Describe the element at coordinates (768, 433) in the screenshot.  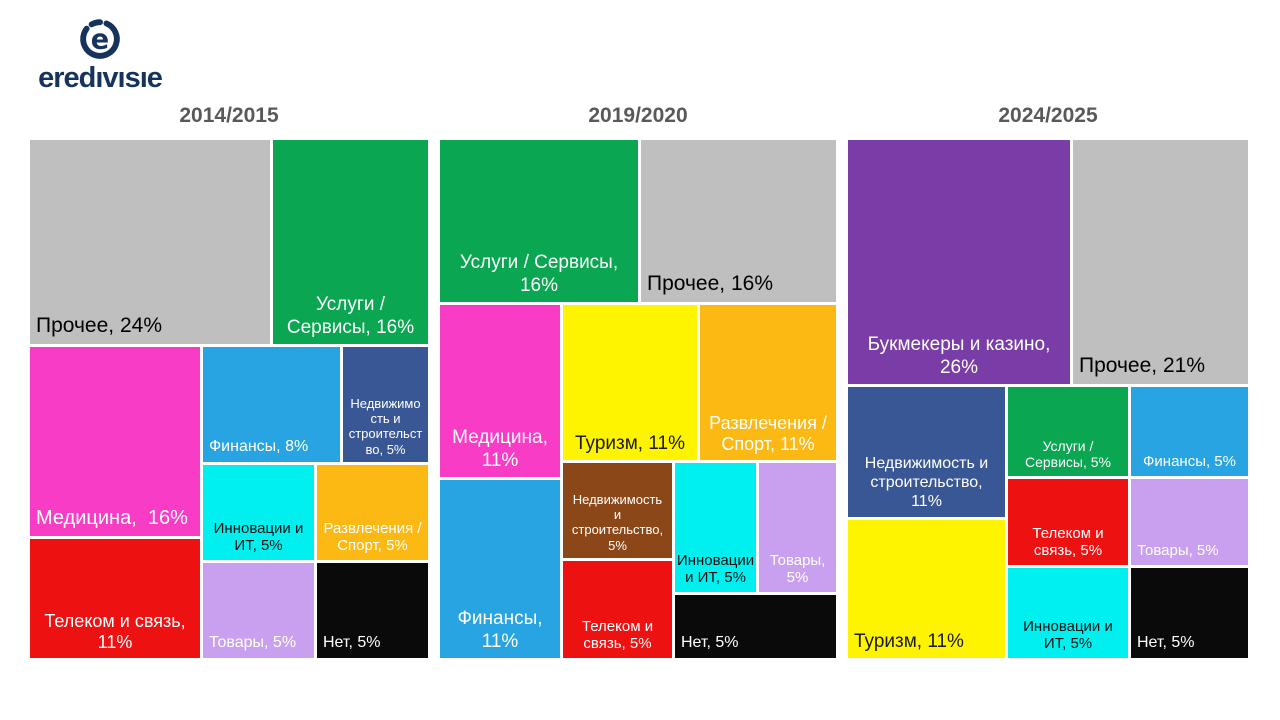
I see `treemap-cell-label-razvlecheniya-sport: Развлечения / Спорт, 11%` at that location.